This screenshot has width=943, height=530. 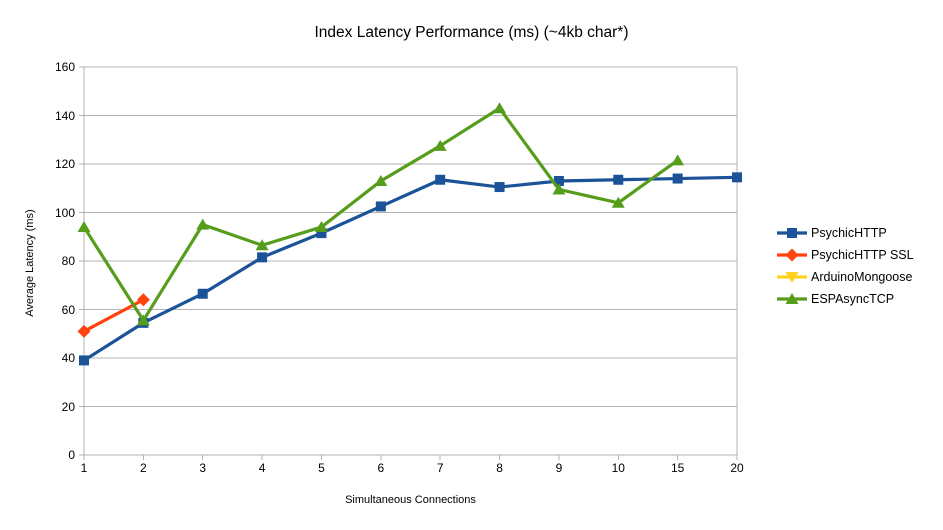 I want to click on x-tick-label: 6, so click(x=381, y=468).